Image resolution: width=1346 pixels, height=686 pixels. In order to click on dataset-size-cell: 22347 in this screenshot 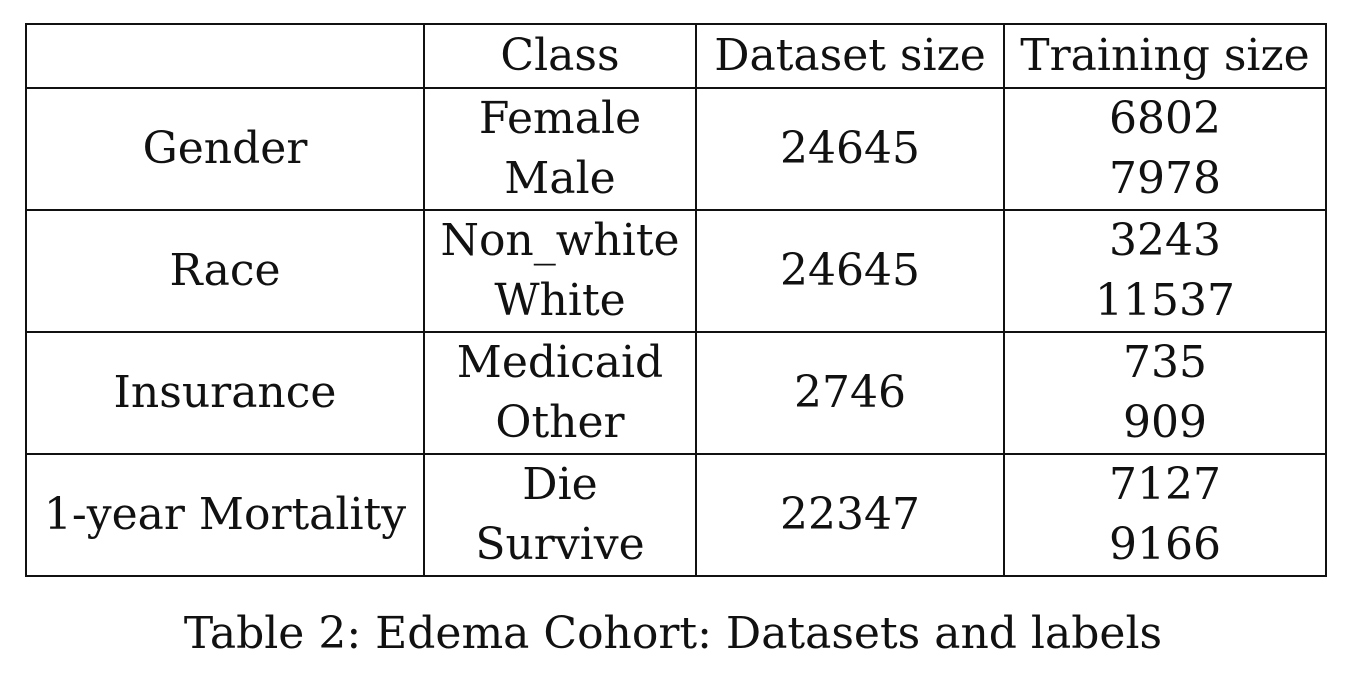, I will do `click(850, 515)`.